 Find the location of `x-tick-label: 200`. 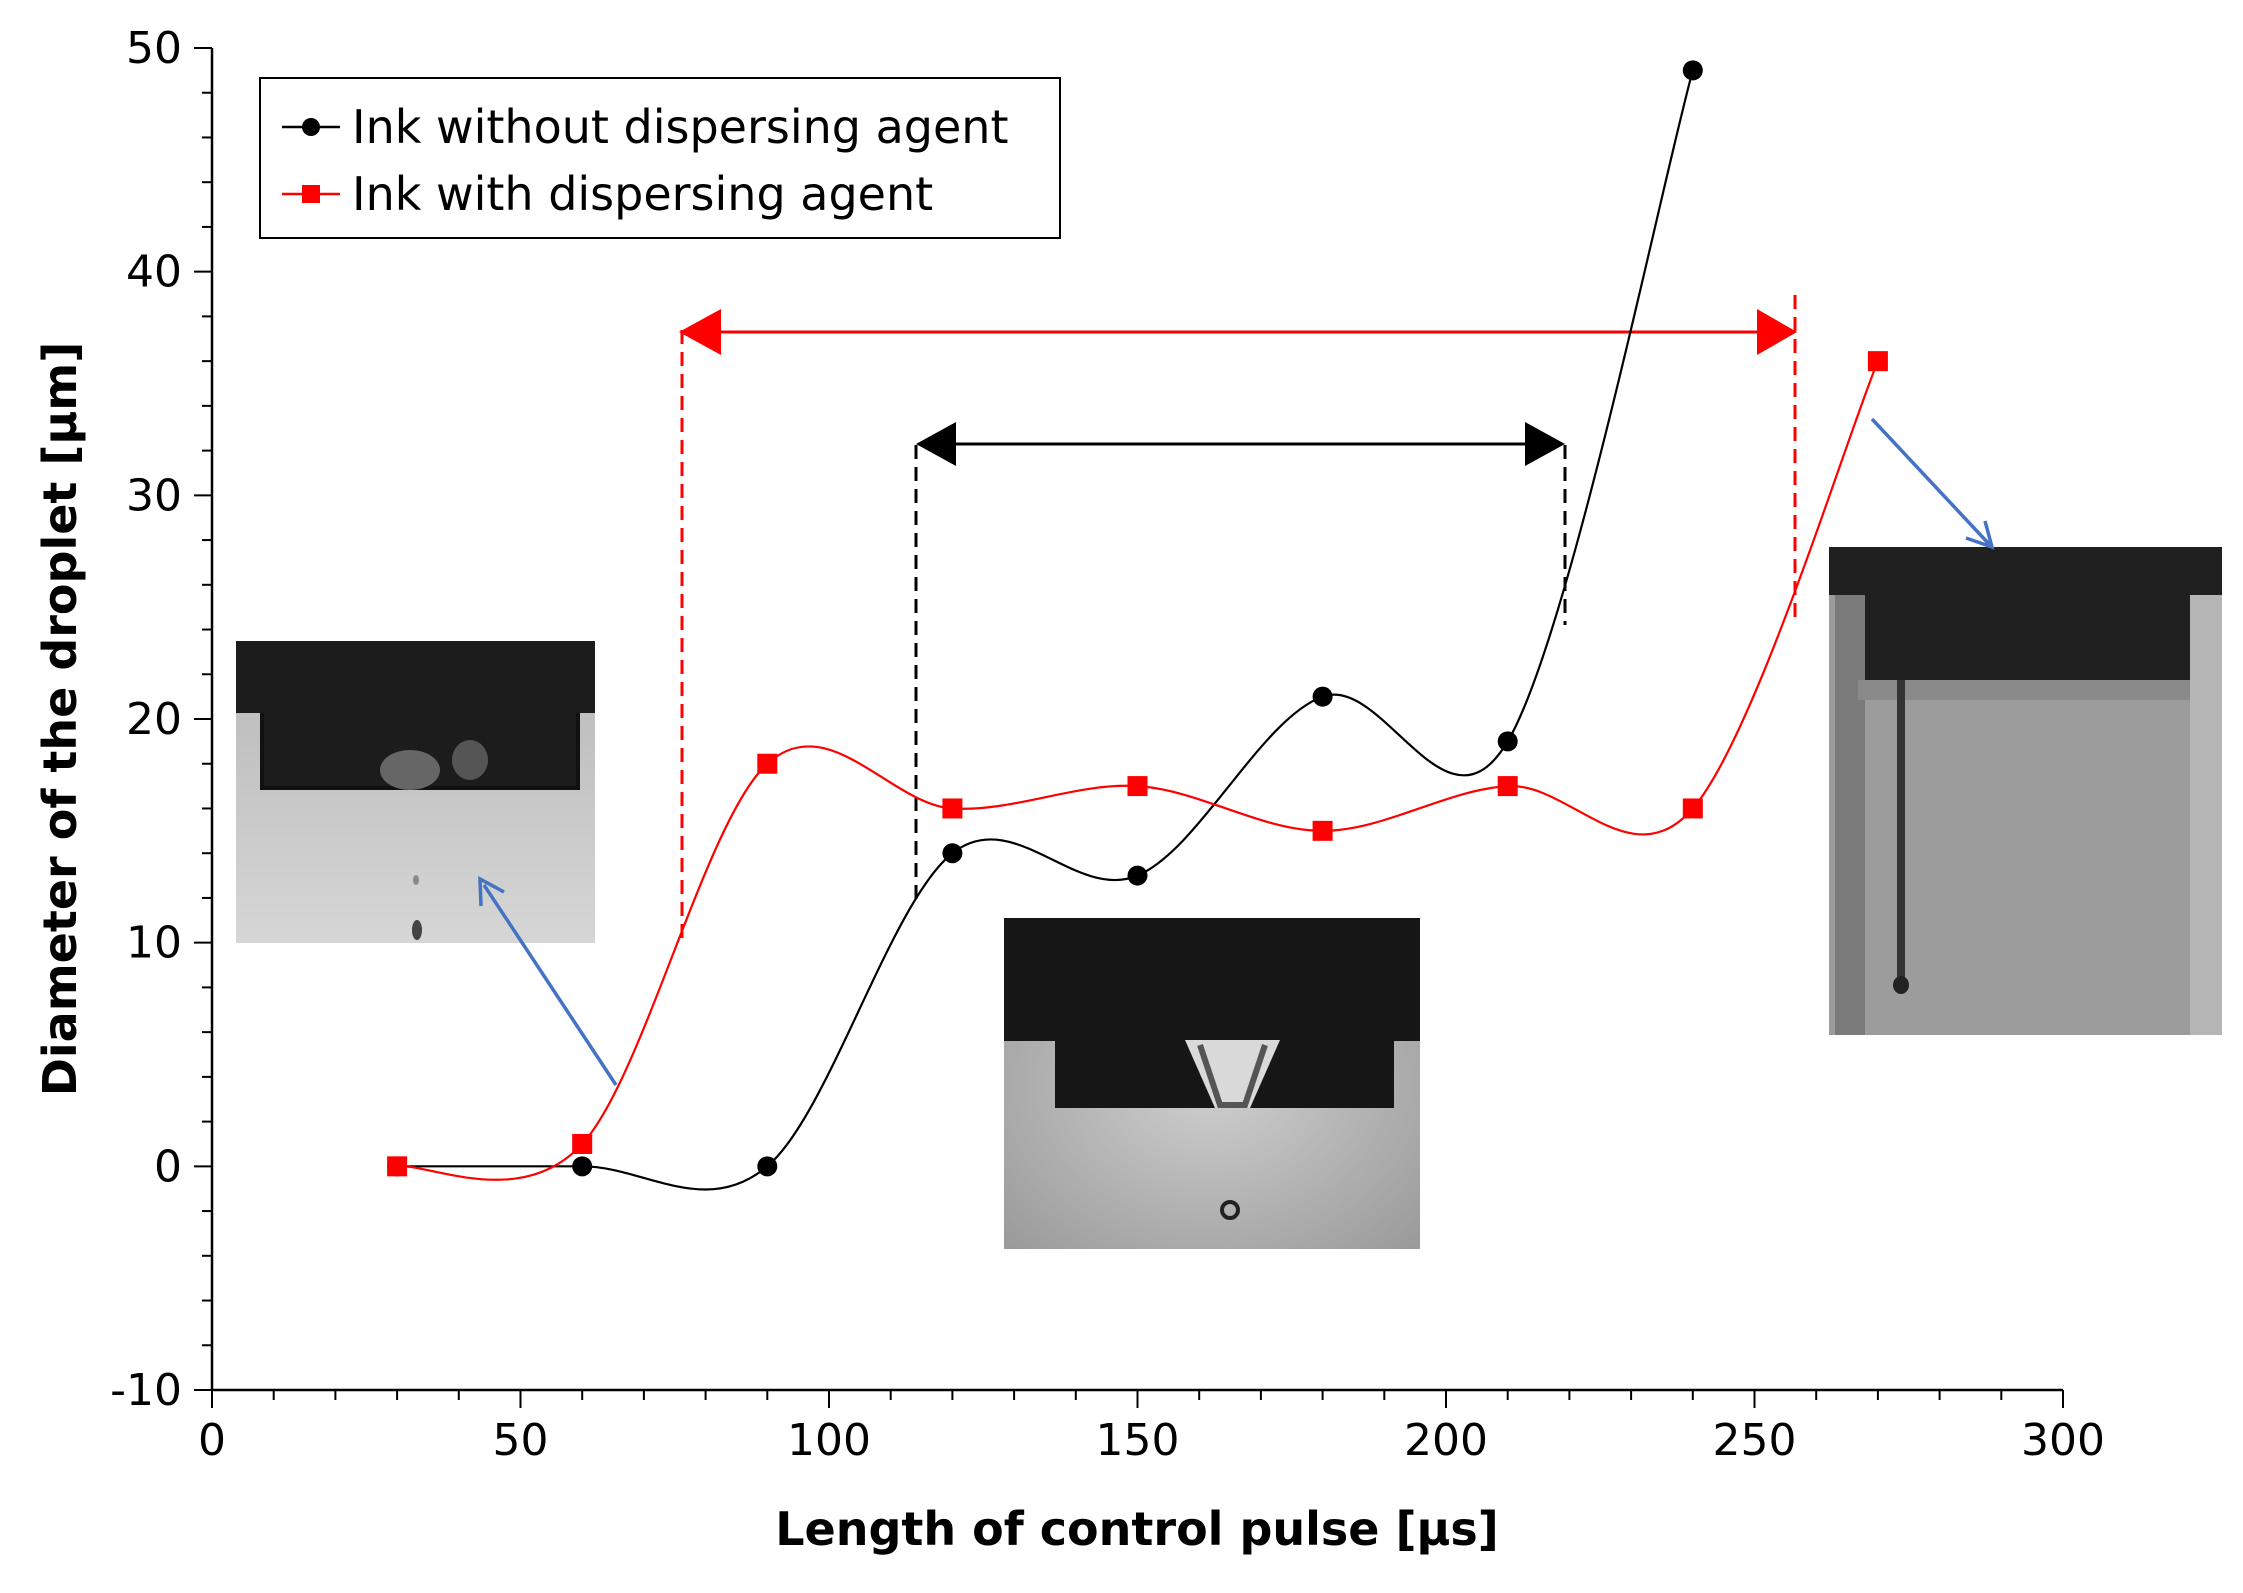

x-tick-label: 200 is located at coordinates (1446, 1440).